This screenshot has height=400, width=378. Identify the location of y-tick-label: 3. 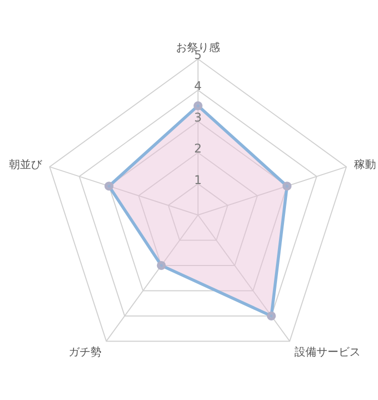
(198, 117).